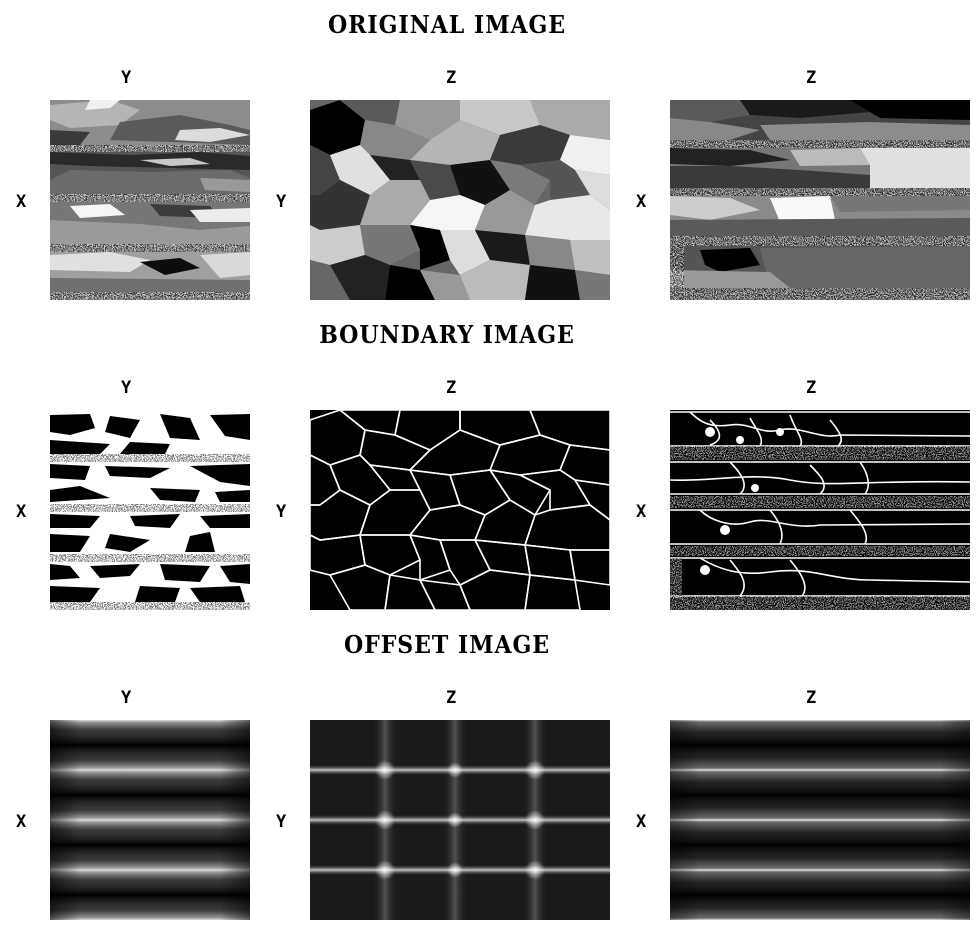 The height and width of the screenshot is (930, 980). What do you see at coordinates (21, 512) in the screenshot?
I see `boundary-panel-1-side-label: X` at bounding box center [21, 512].